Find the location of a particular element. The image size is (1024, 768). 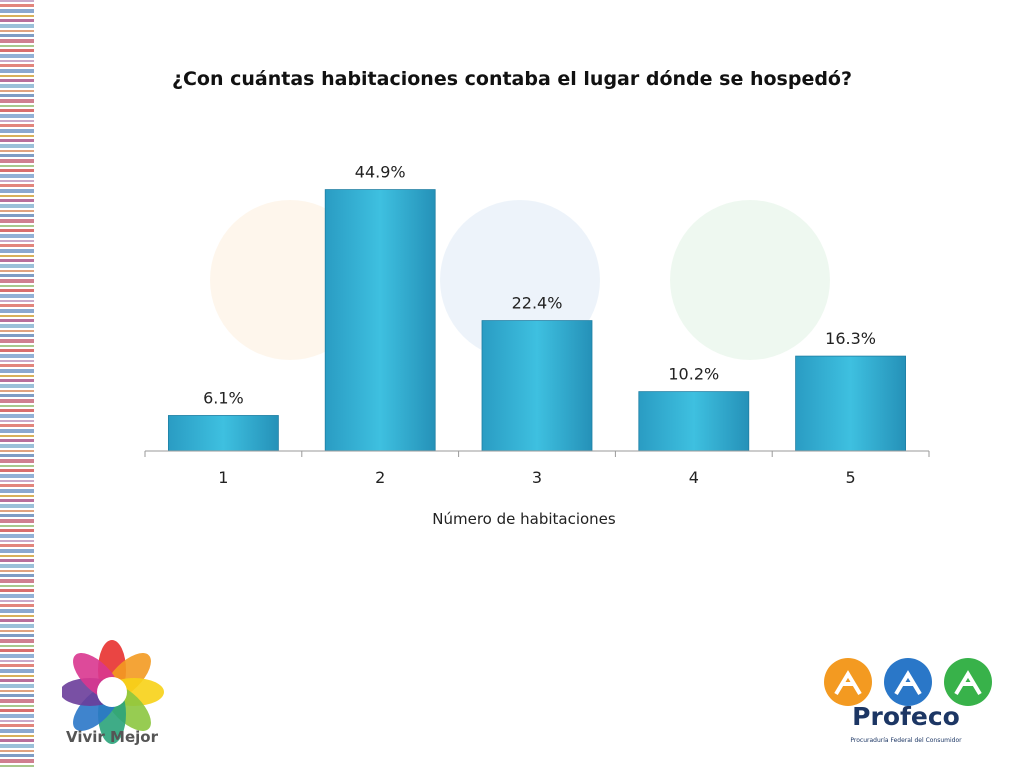

data-label-5: 16.3% is located at coordinates (850, 338).